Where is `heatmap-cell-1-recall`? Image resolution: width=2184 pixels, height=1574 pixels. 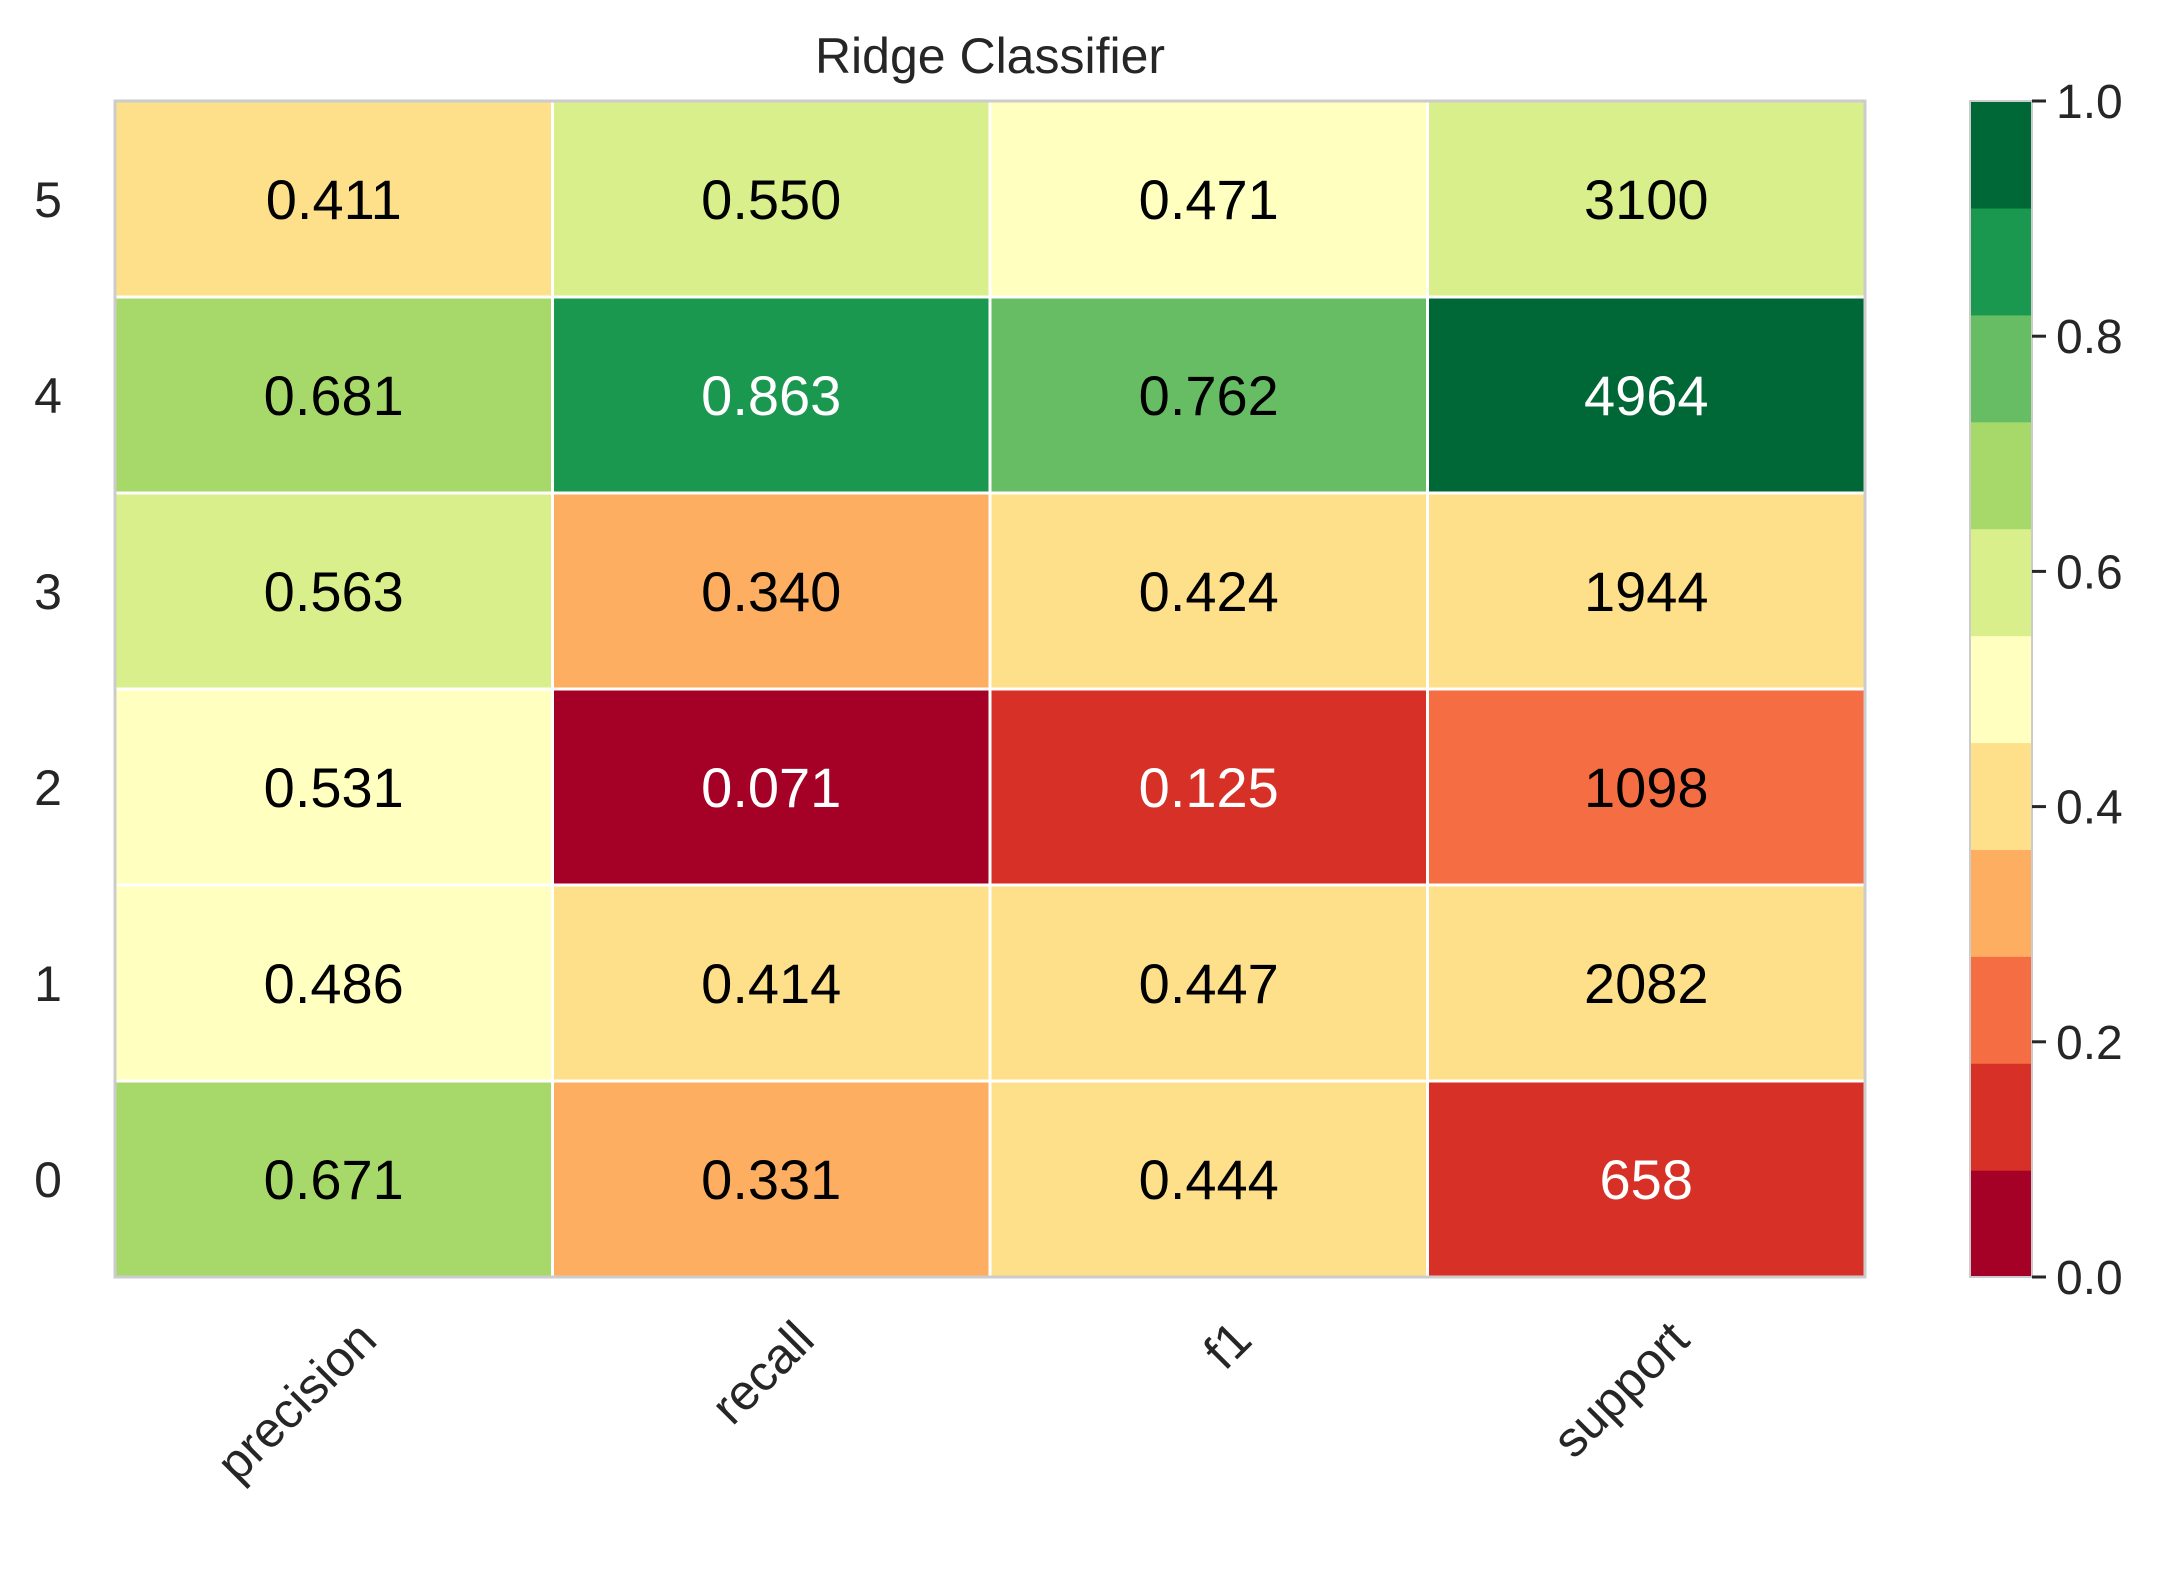
heatmap-cell-1-recall is located at coordinates (771, 983).